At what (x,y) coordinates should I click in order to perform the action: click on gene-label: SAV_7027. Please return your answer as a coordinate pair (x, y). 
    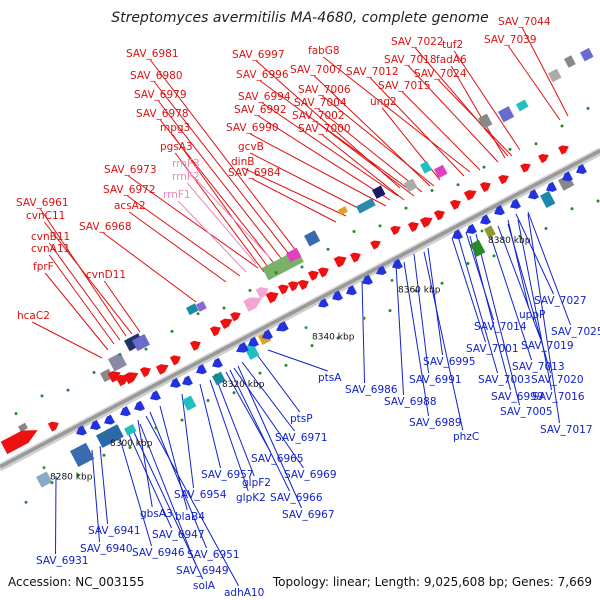
    Looking at the image, I should click on (560, 301).